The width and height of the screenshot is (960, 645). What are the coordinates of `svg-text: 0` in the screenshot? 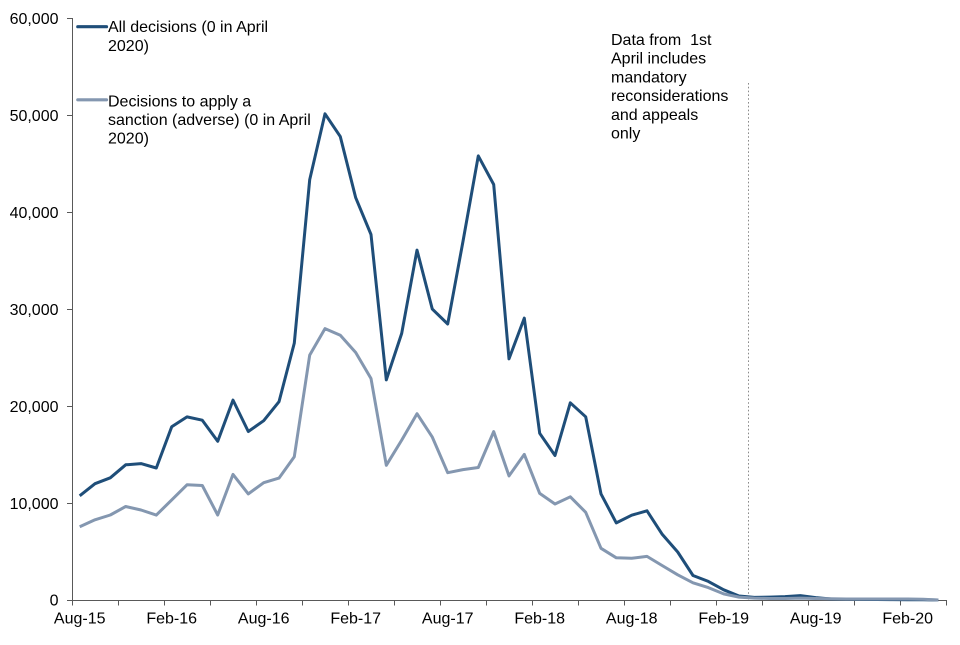 It's located at (54, 601).